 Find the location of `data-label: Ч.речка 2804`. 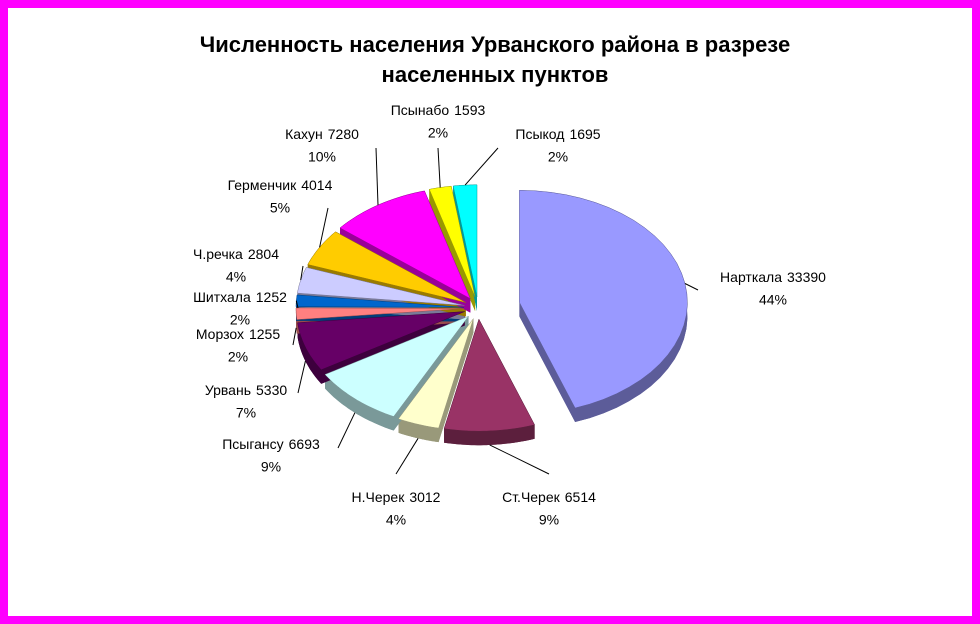

data-label: Ч.речка 2804 is located at coordinates (236, 254).